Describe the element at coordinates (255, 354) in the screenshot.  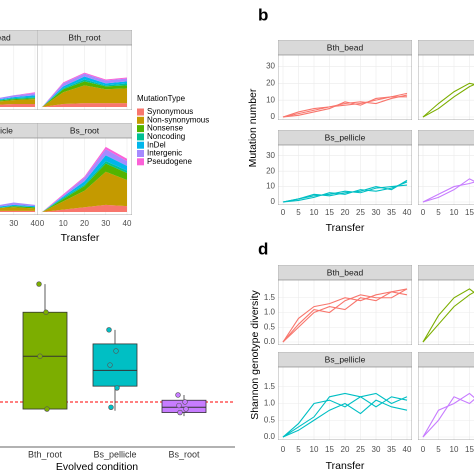
I see `y-axis-label: Shannon genotype diversity` at that location.